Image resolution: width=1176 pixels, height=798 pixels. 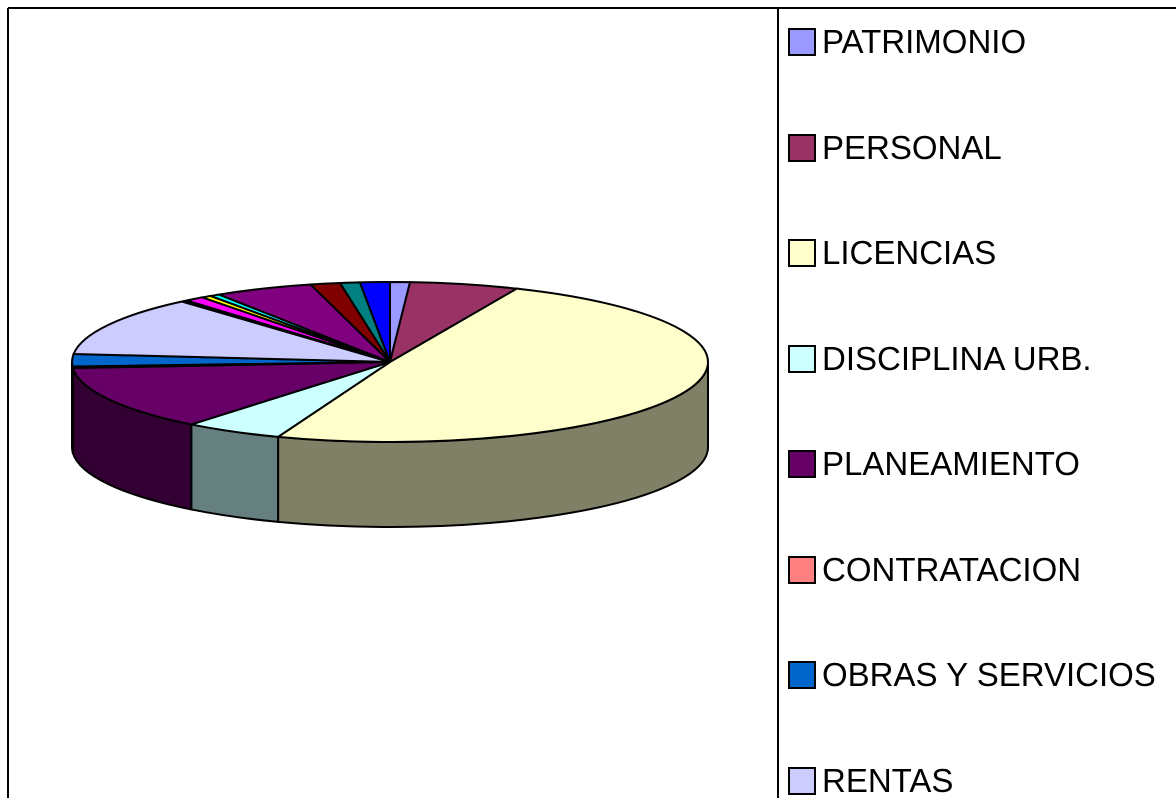 I want to click on legend-label: OBRAS Y SERVICIOS, so click(x=989, y=674).